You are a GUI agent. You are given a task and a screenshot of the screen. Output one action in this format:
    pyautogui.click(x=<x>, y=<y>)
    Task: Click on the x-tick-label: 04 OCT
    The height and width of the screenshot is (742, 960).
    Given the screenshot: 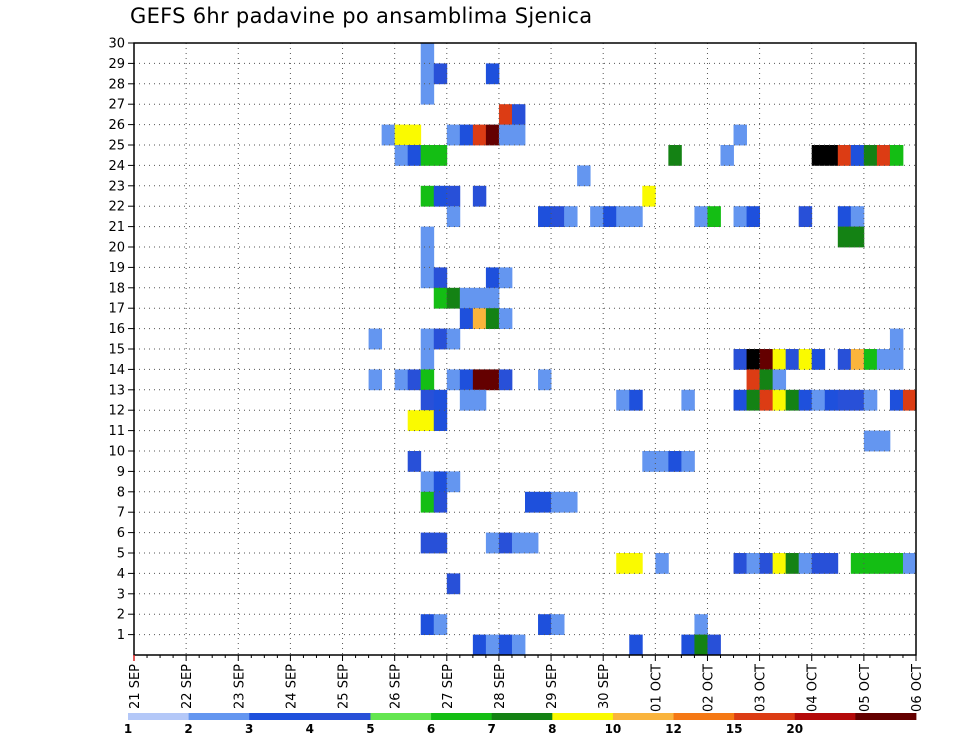 What is the action you would take?
    pyautogui.click(x=813, y=688)
    